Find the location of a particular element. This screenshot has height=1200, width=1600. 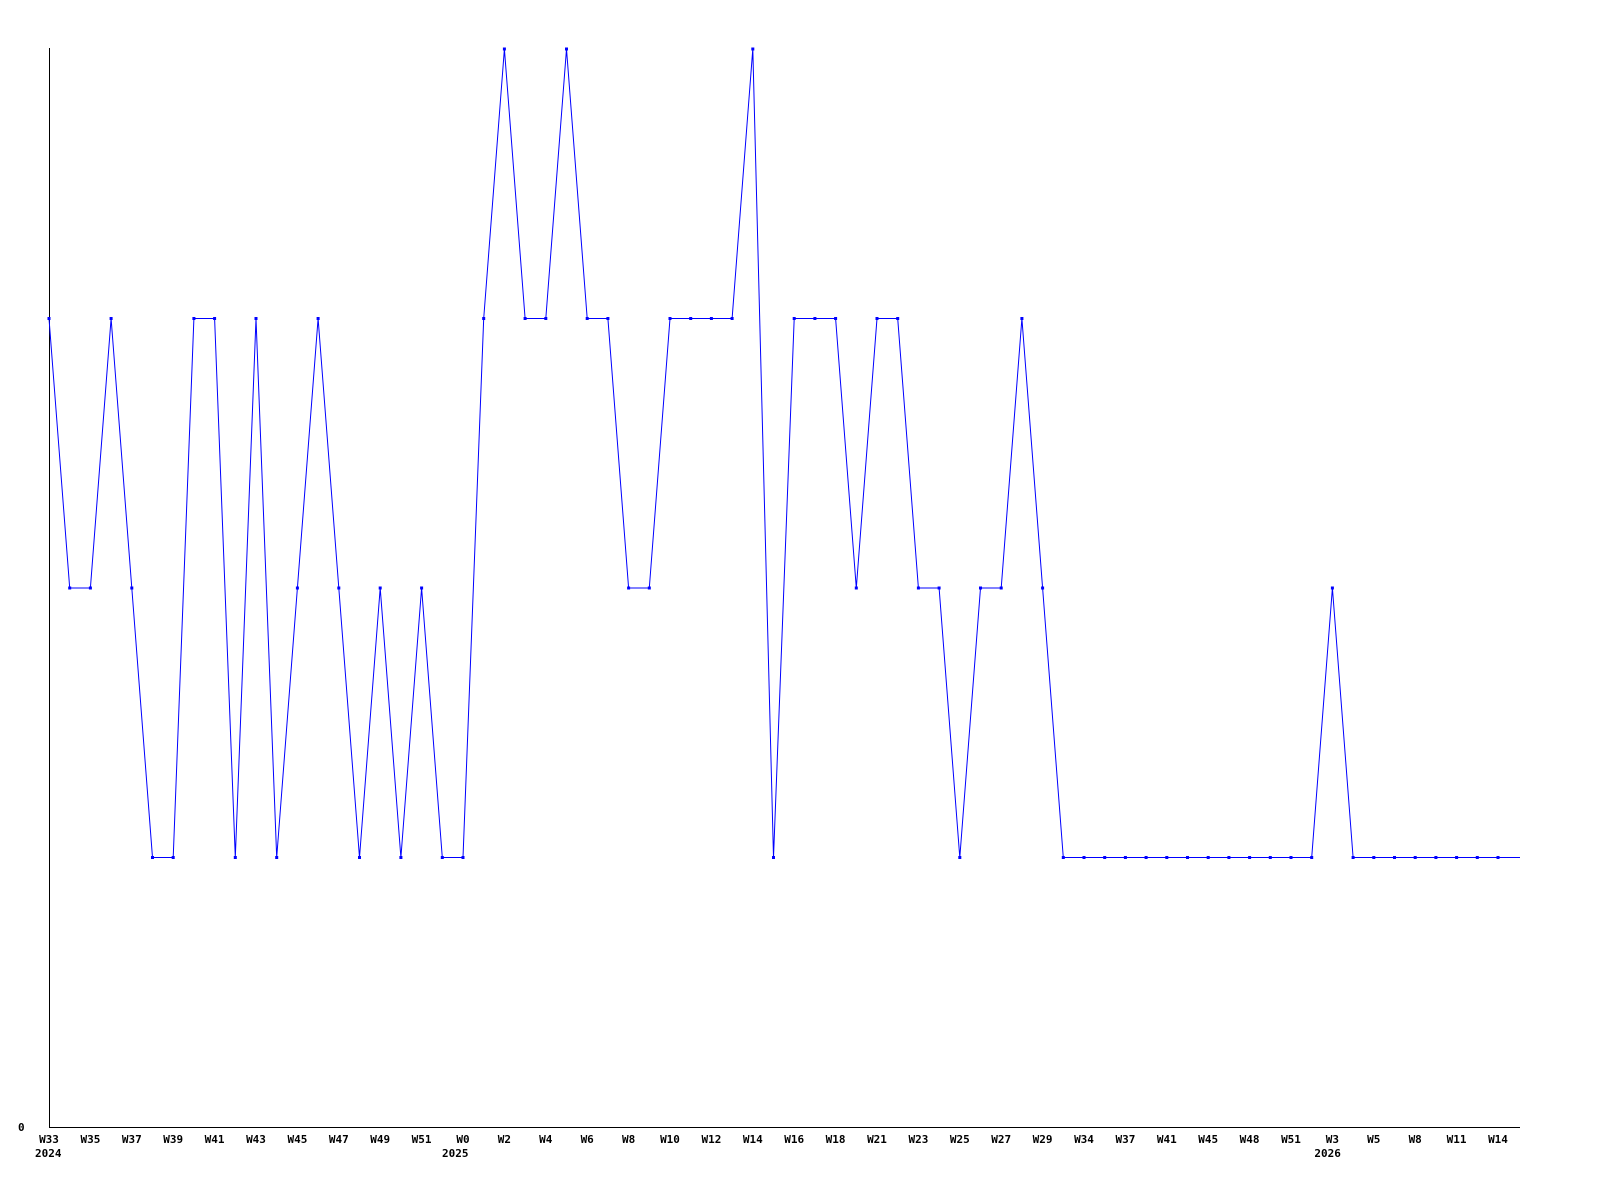

x-tick-label: W23 is located at coordinates (918, 1139).